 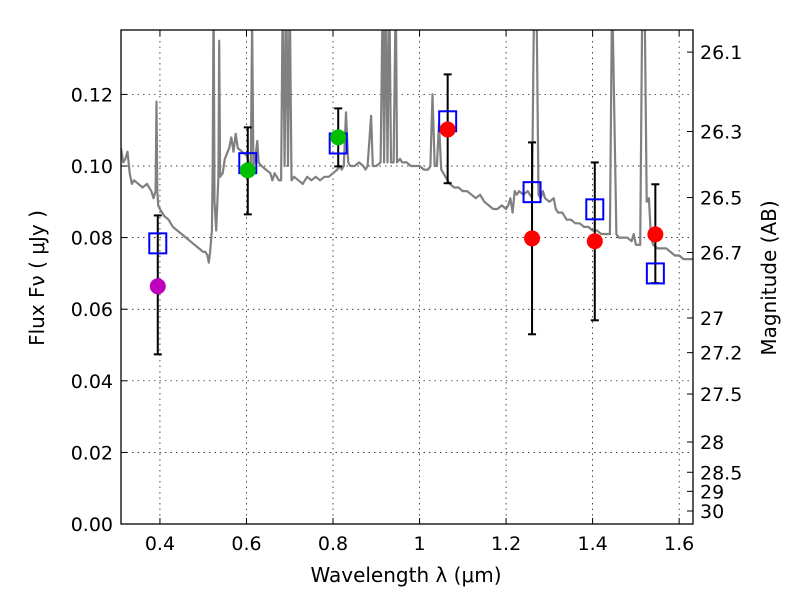 I want to click on y-tick-label: 0.08, so click(x=92, y=239).